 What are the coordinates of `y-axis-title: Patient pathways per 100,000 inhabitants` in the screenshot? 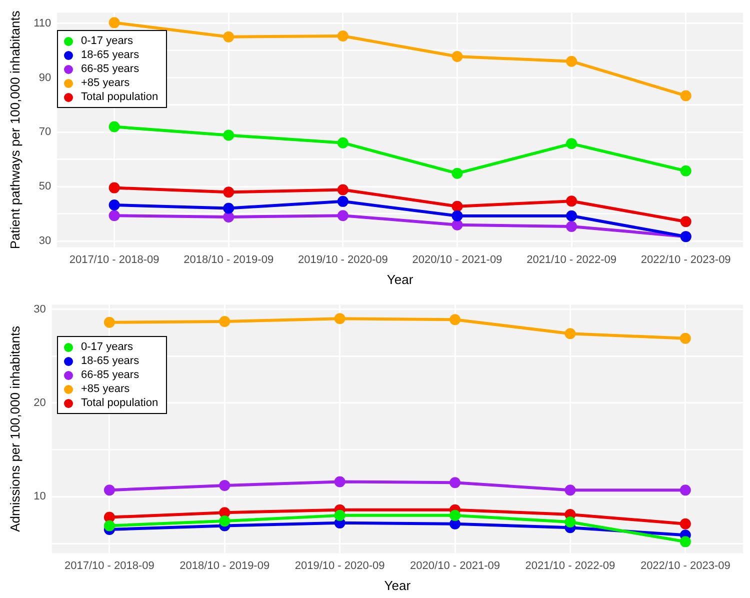 It's located at (14, 130).